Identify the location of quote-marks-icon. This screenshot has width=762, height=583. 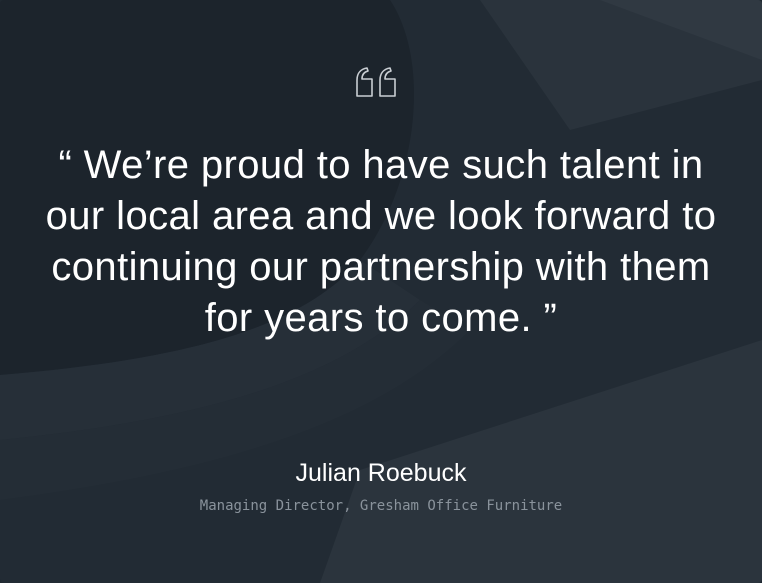
(376, 82).